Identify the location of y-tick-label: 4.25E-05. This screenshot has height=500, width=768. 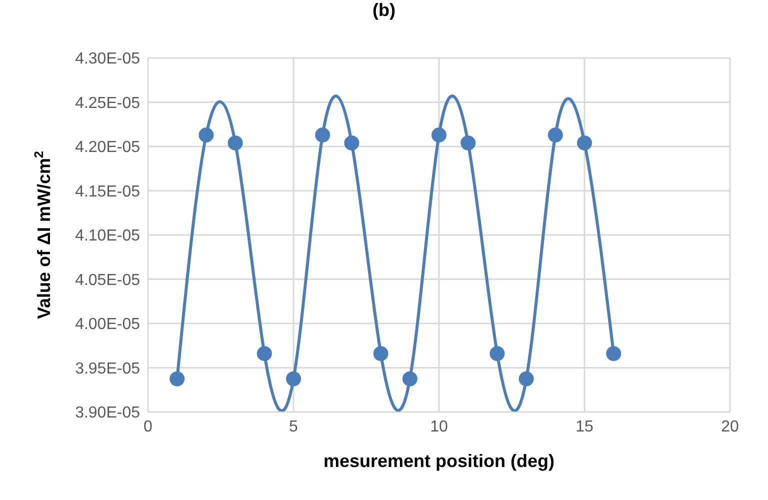
(107, 103).